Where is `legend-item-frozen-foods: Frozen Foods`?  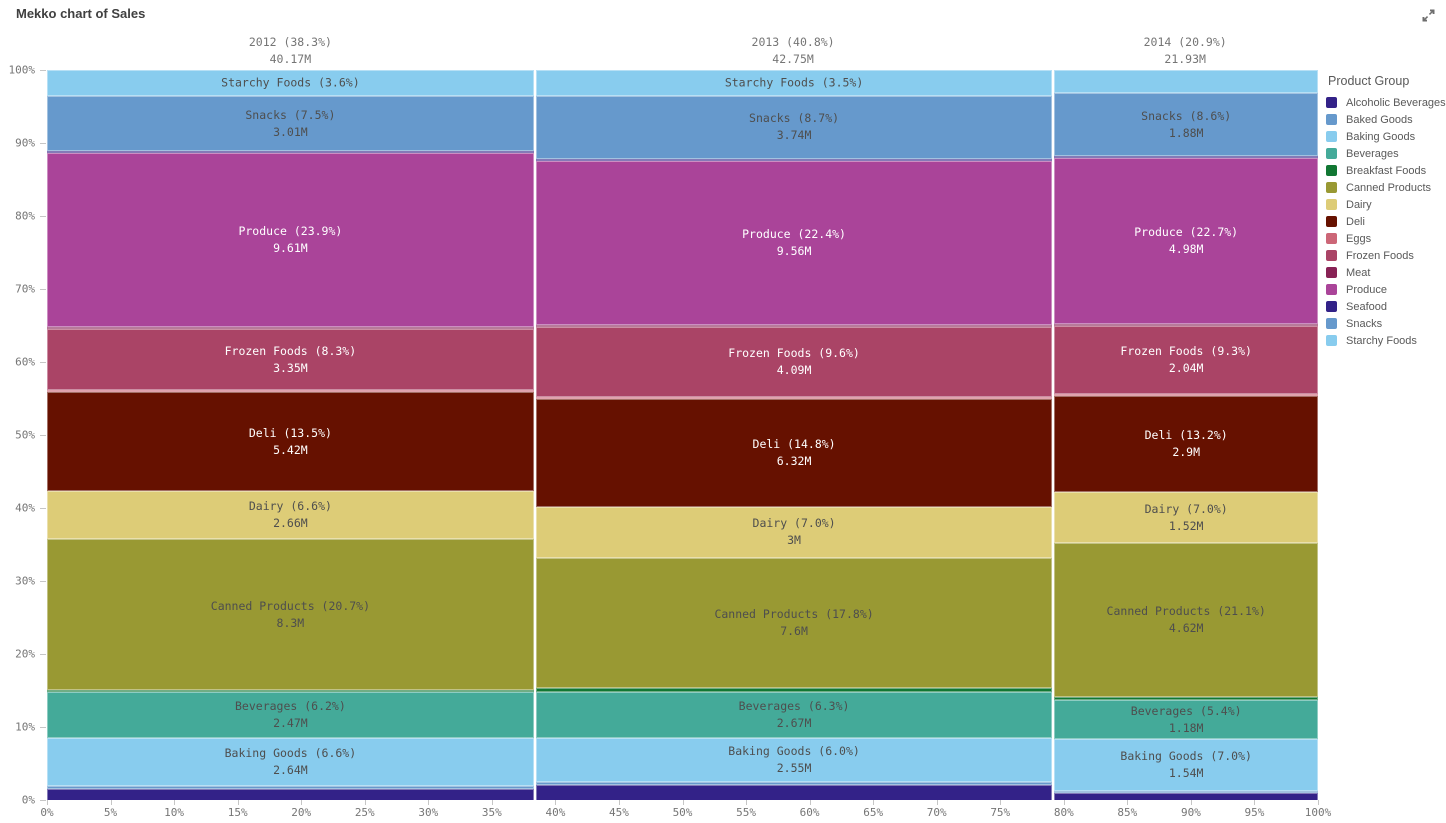
legend-item-frozen-foods: Frozen Foods is located at coordinates (1385, 255).